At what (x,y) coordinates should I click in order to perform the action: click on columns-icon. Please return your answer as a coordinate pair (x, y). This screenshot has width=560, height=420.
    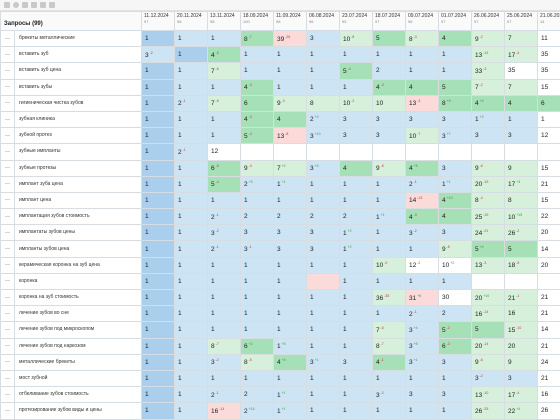
    Looking at the image, I should click on (7, 5).